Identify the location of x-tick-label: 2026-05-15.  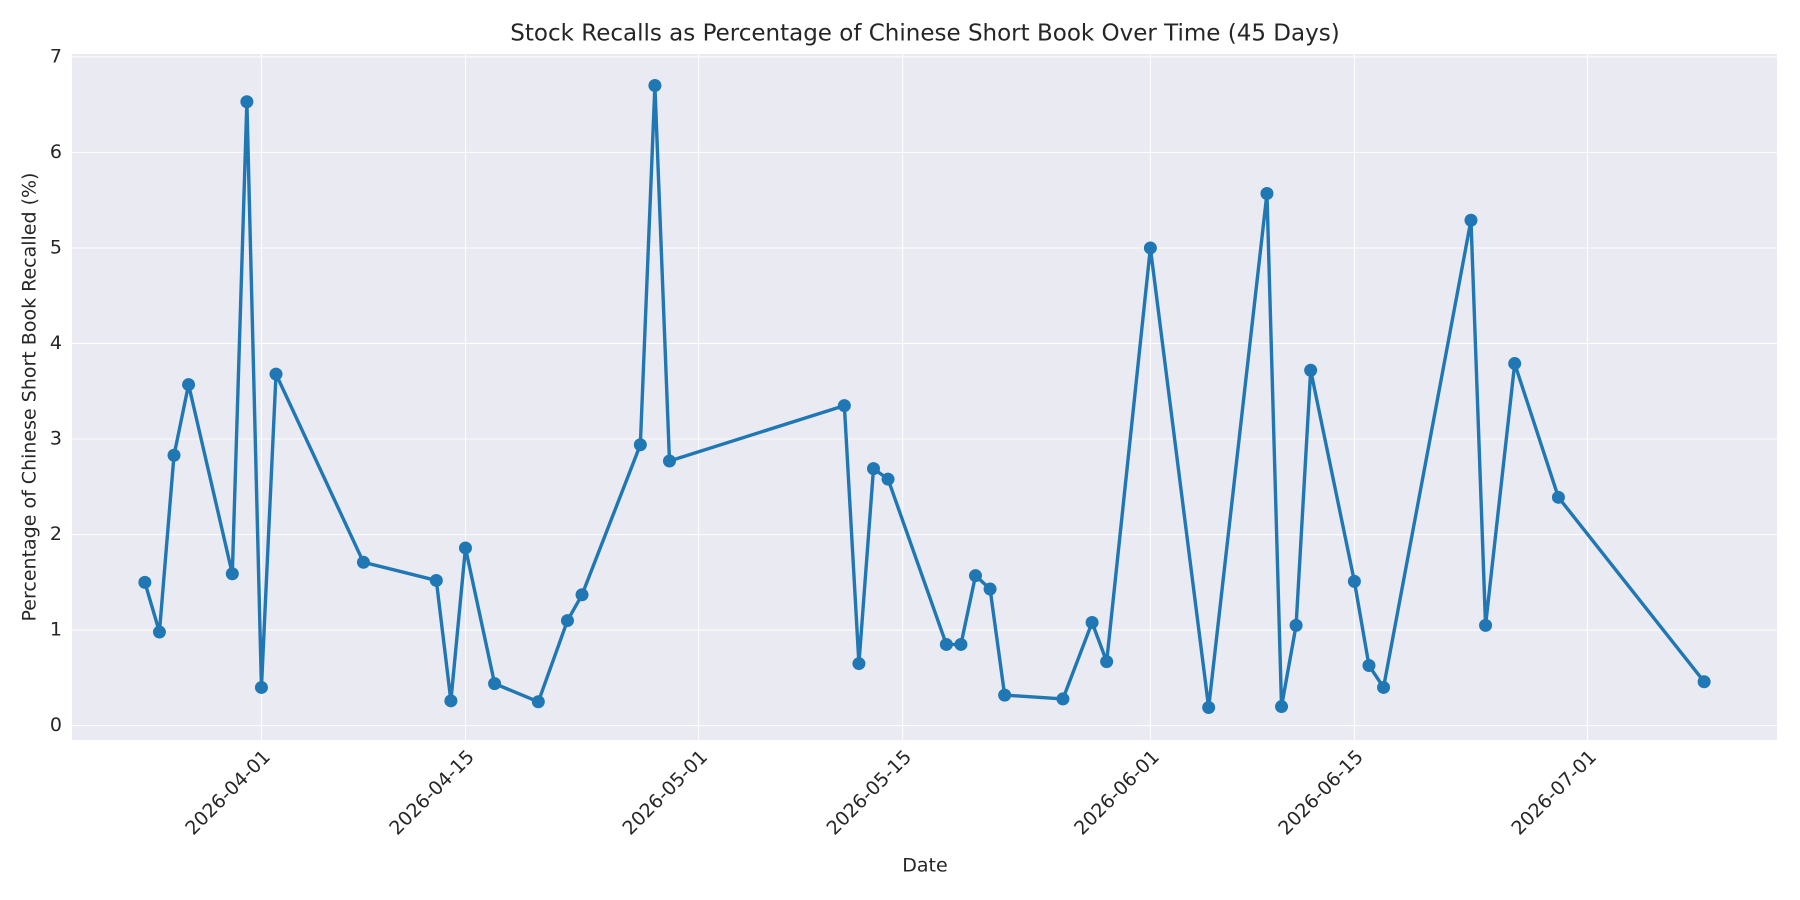
(869, 793).